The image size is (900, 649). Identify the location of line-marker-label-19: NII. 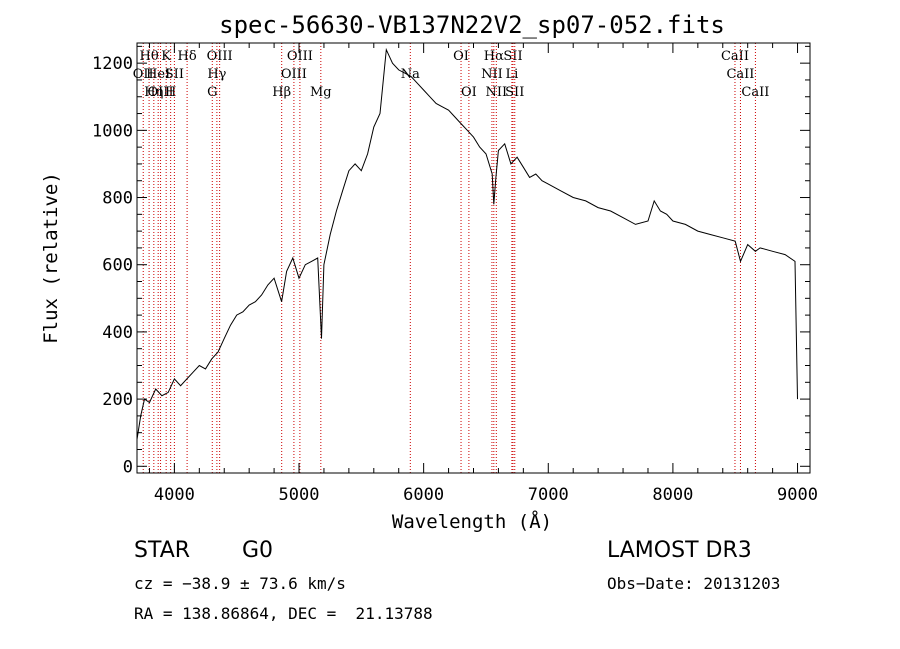
(492, 74).